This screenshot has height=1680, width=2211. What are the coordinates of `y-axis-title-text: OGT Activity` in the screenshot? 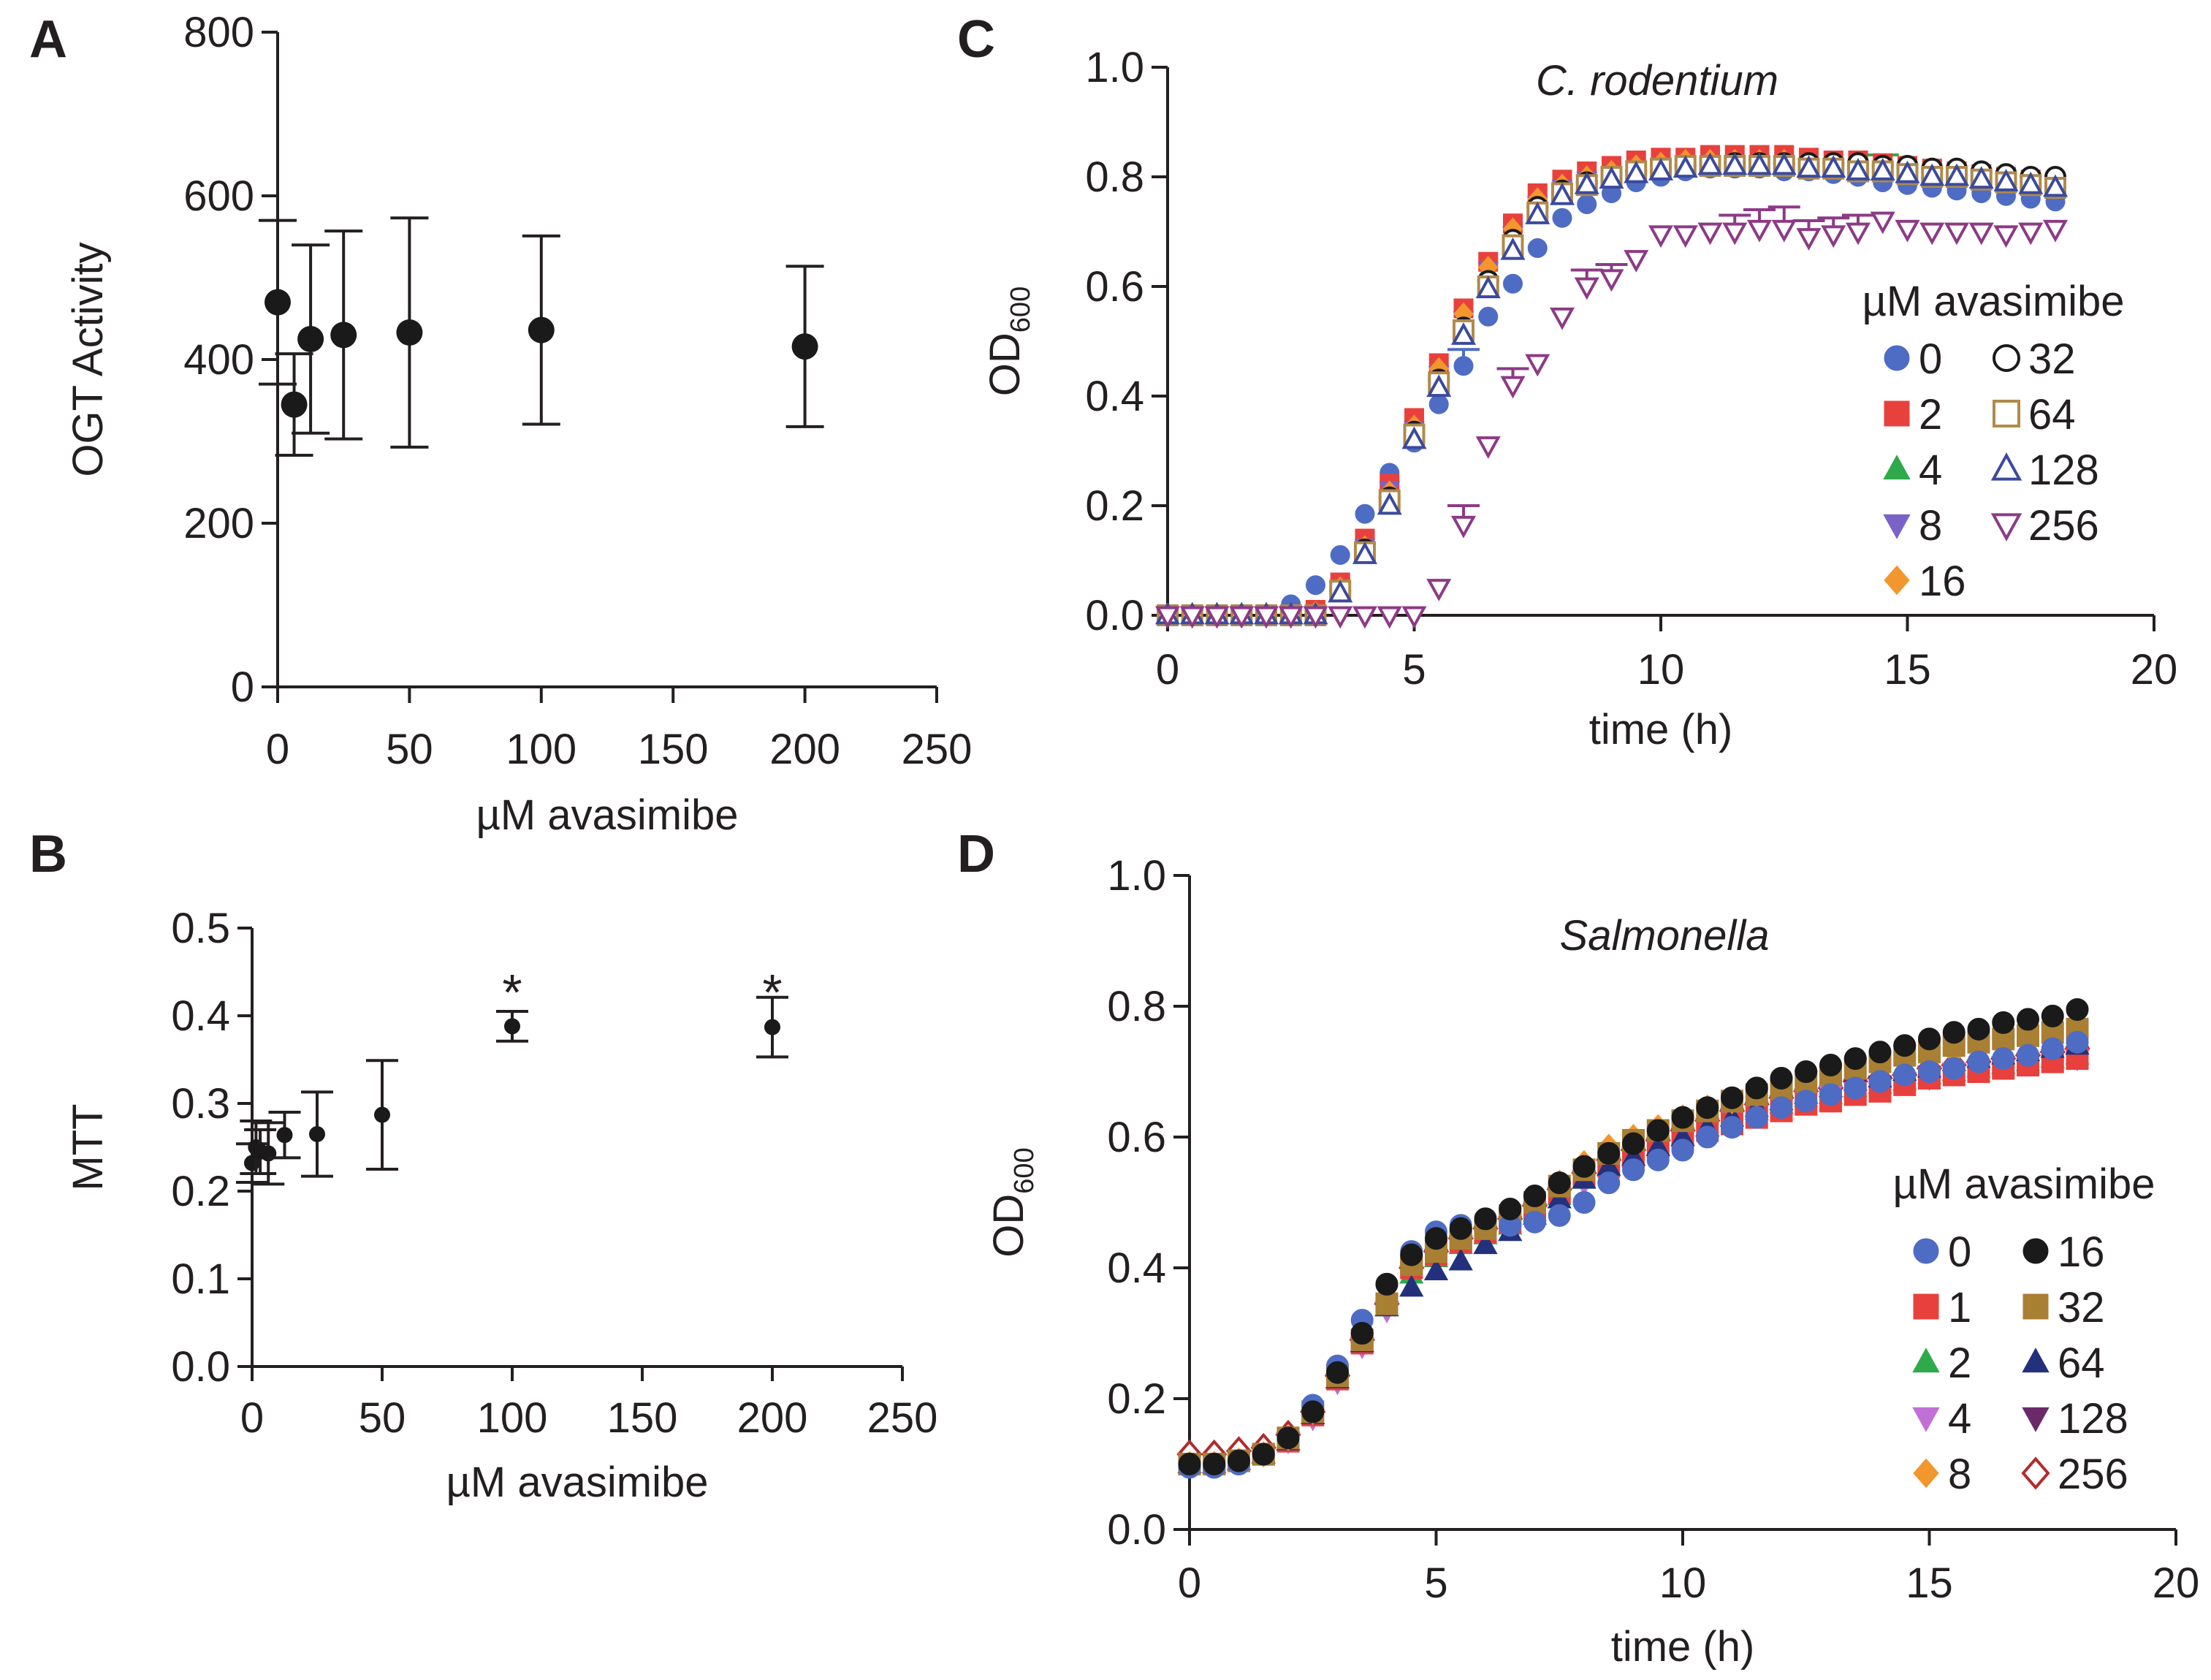 It's located at (88, 359).